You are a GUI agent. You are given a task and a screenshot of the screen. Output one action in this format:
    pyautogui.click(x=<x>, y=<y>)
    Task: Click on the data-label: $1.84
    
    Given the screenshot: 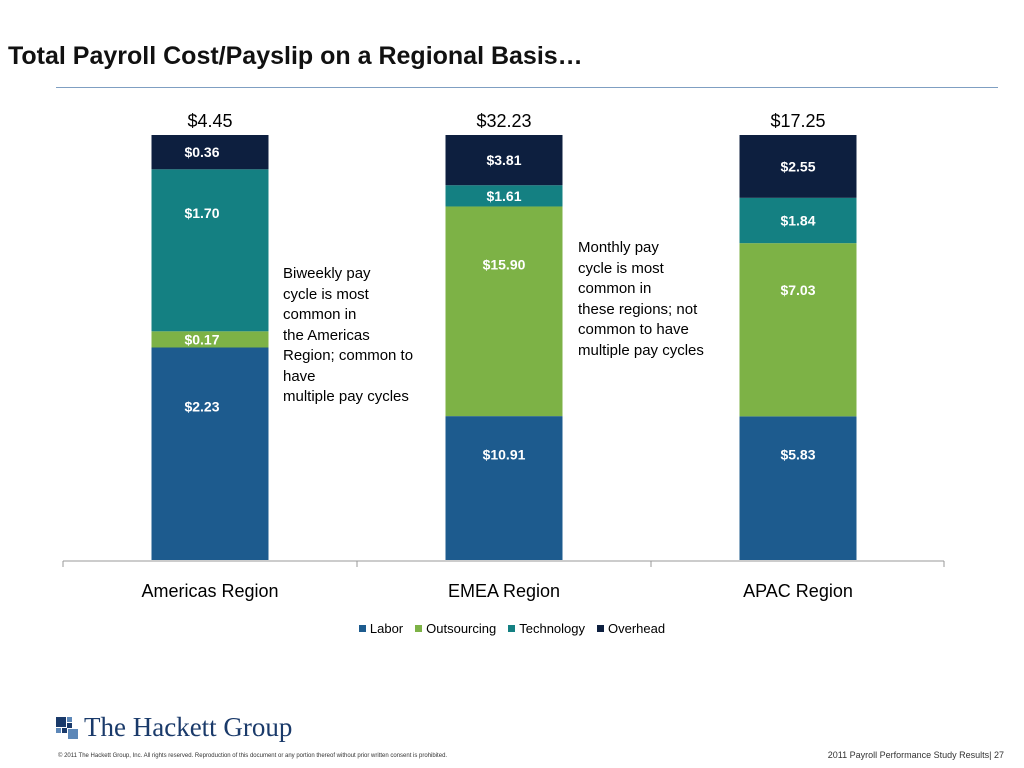 What is the action you would take?
    pyautogui.click(x=797, y=220)
    